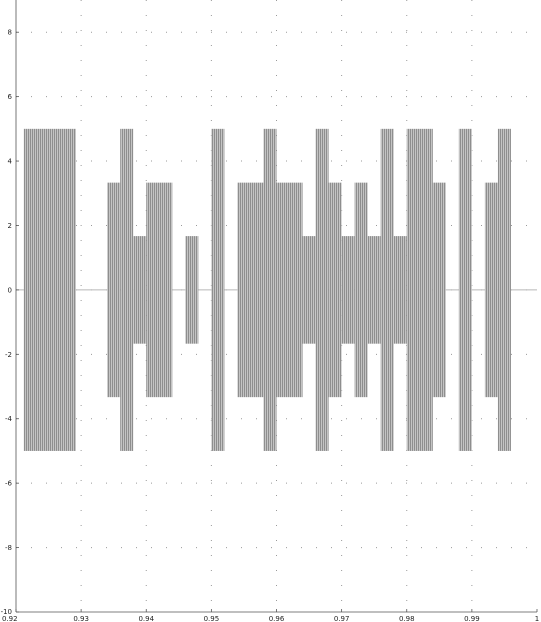  I want to click on y-tick-label: -10, so click(6, 612).